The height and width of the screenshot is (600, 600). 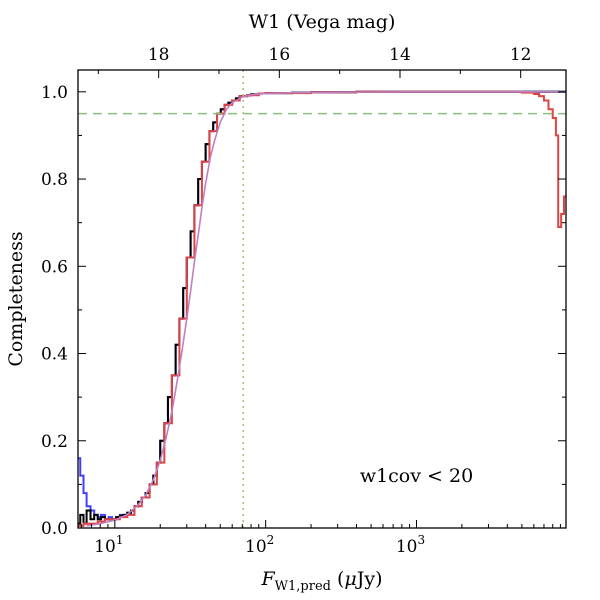 I want to click on top-tick-label: 16, so click(x=280, y=55).